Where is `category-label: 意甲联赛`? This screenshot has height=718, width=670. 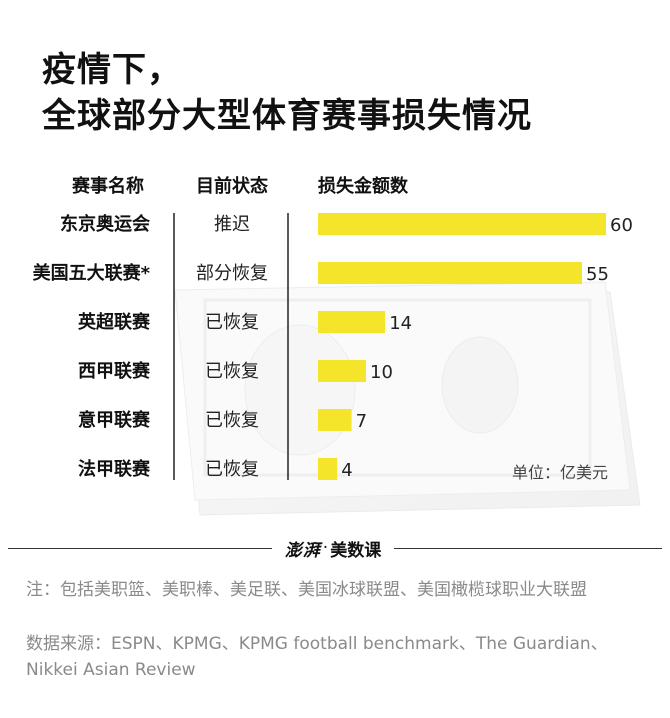 category-label: 意甲联赛 is located at coordinates (114, 420).